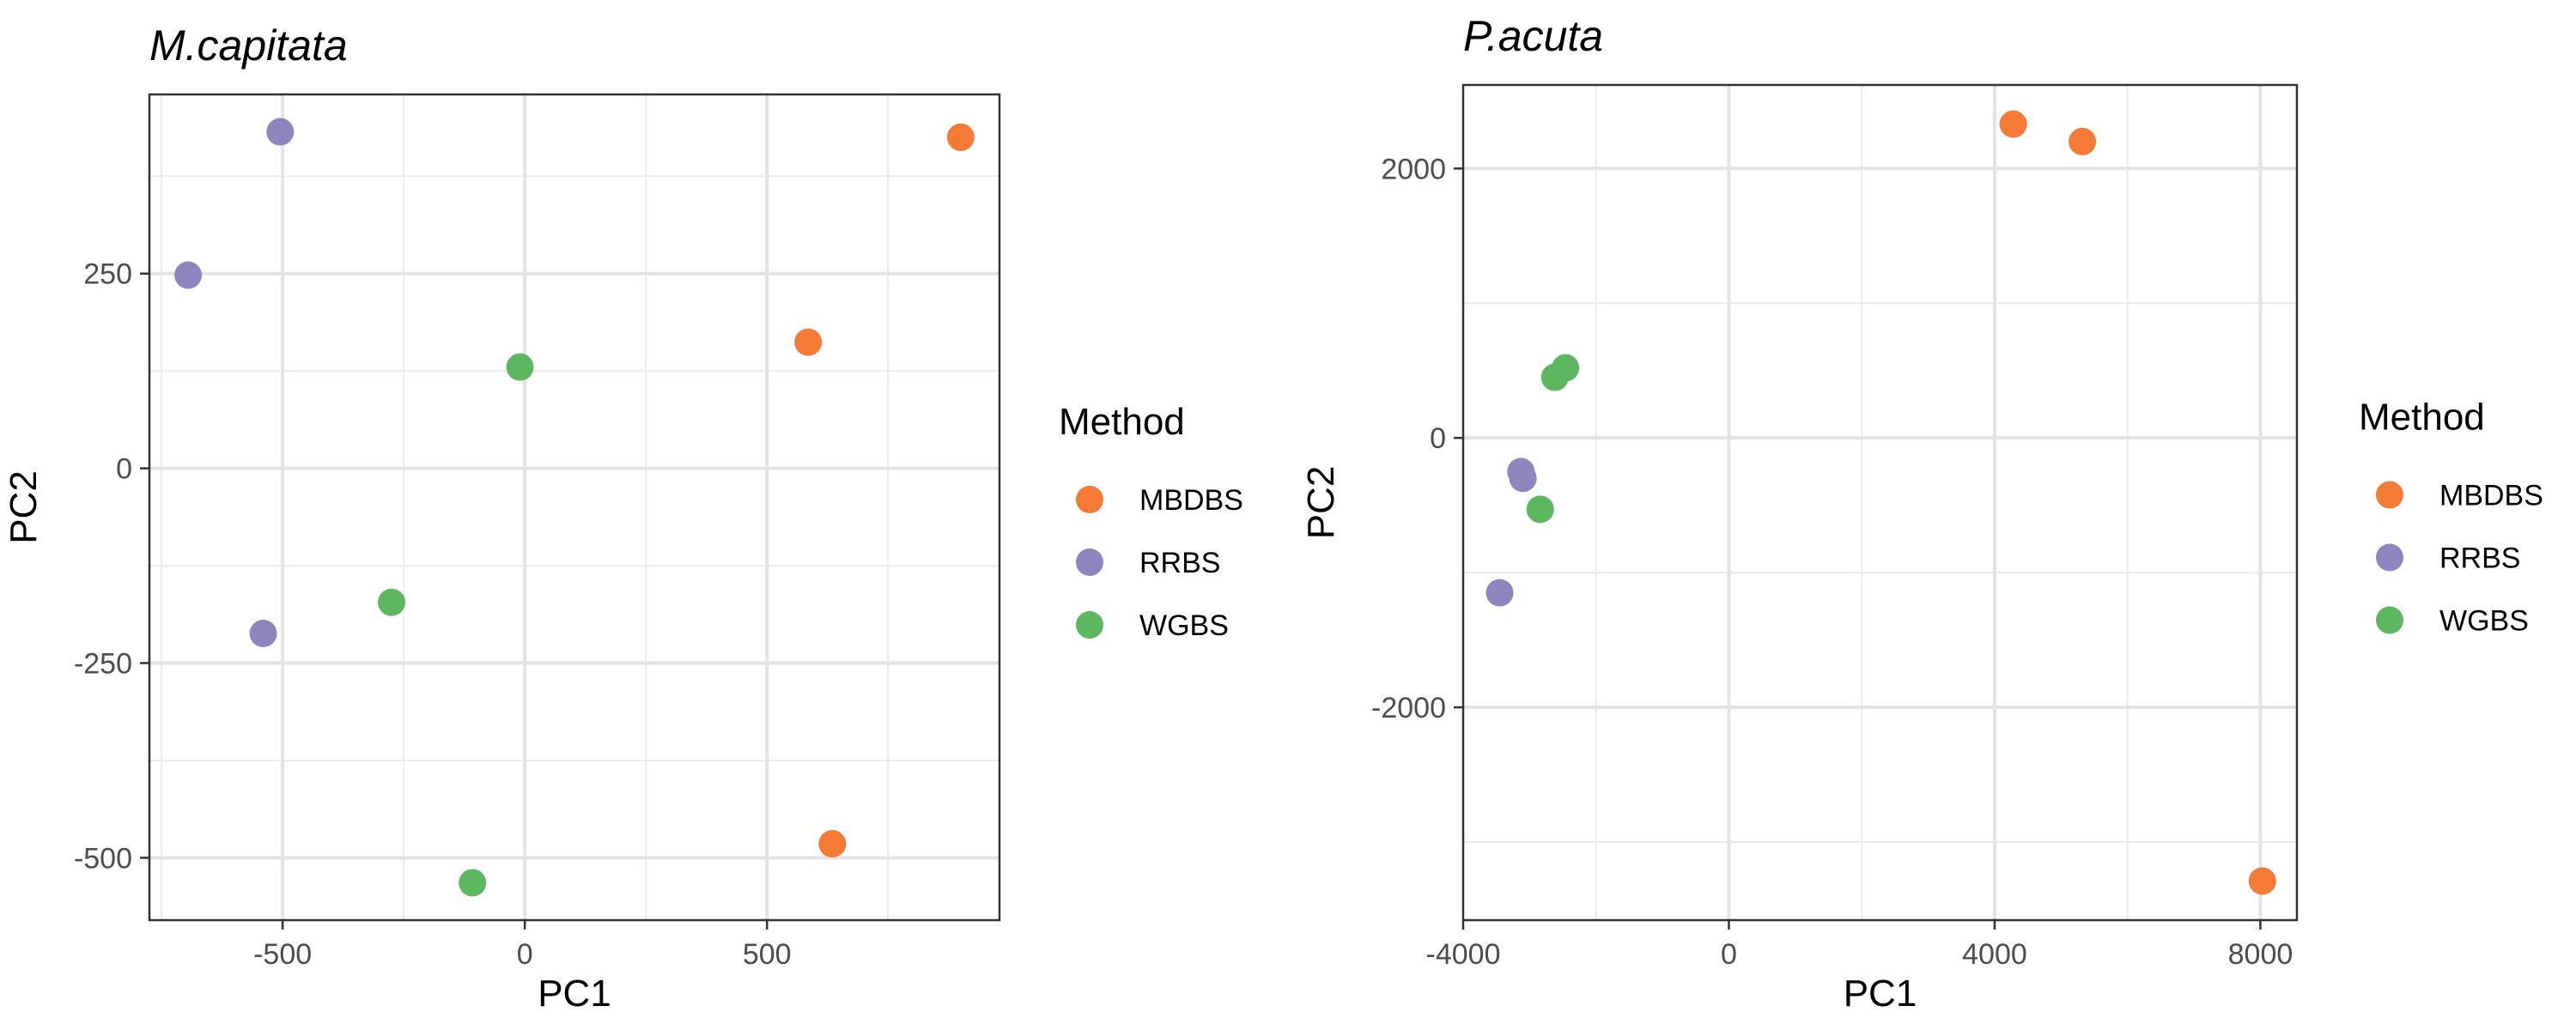 This screenshot has height=1030, width=2576. What do you see at coordinates (107, 274) in the screenshot?
I see `y-tick-label: 250` at bounding box center [107, 274].